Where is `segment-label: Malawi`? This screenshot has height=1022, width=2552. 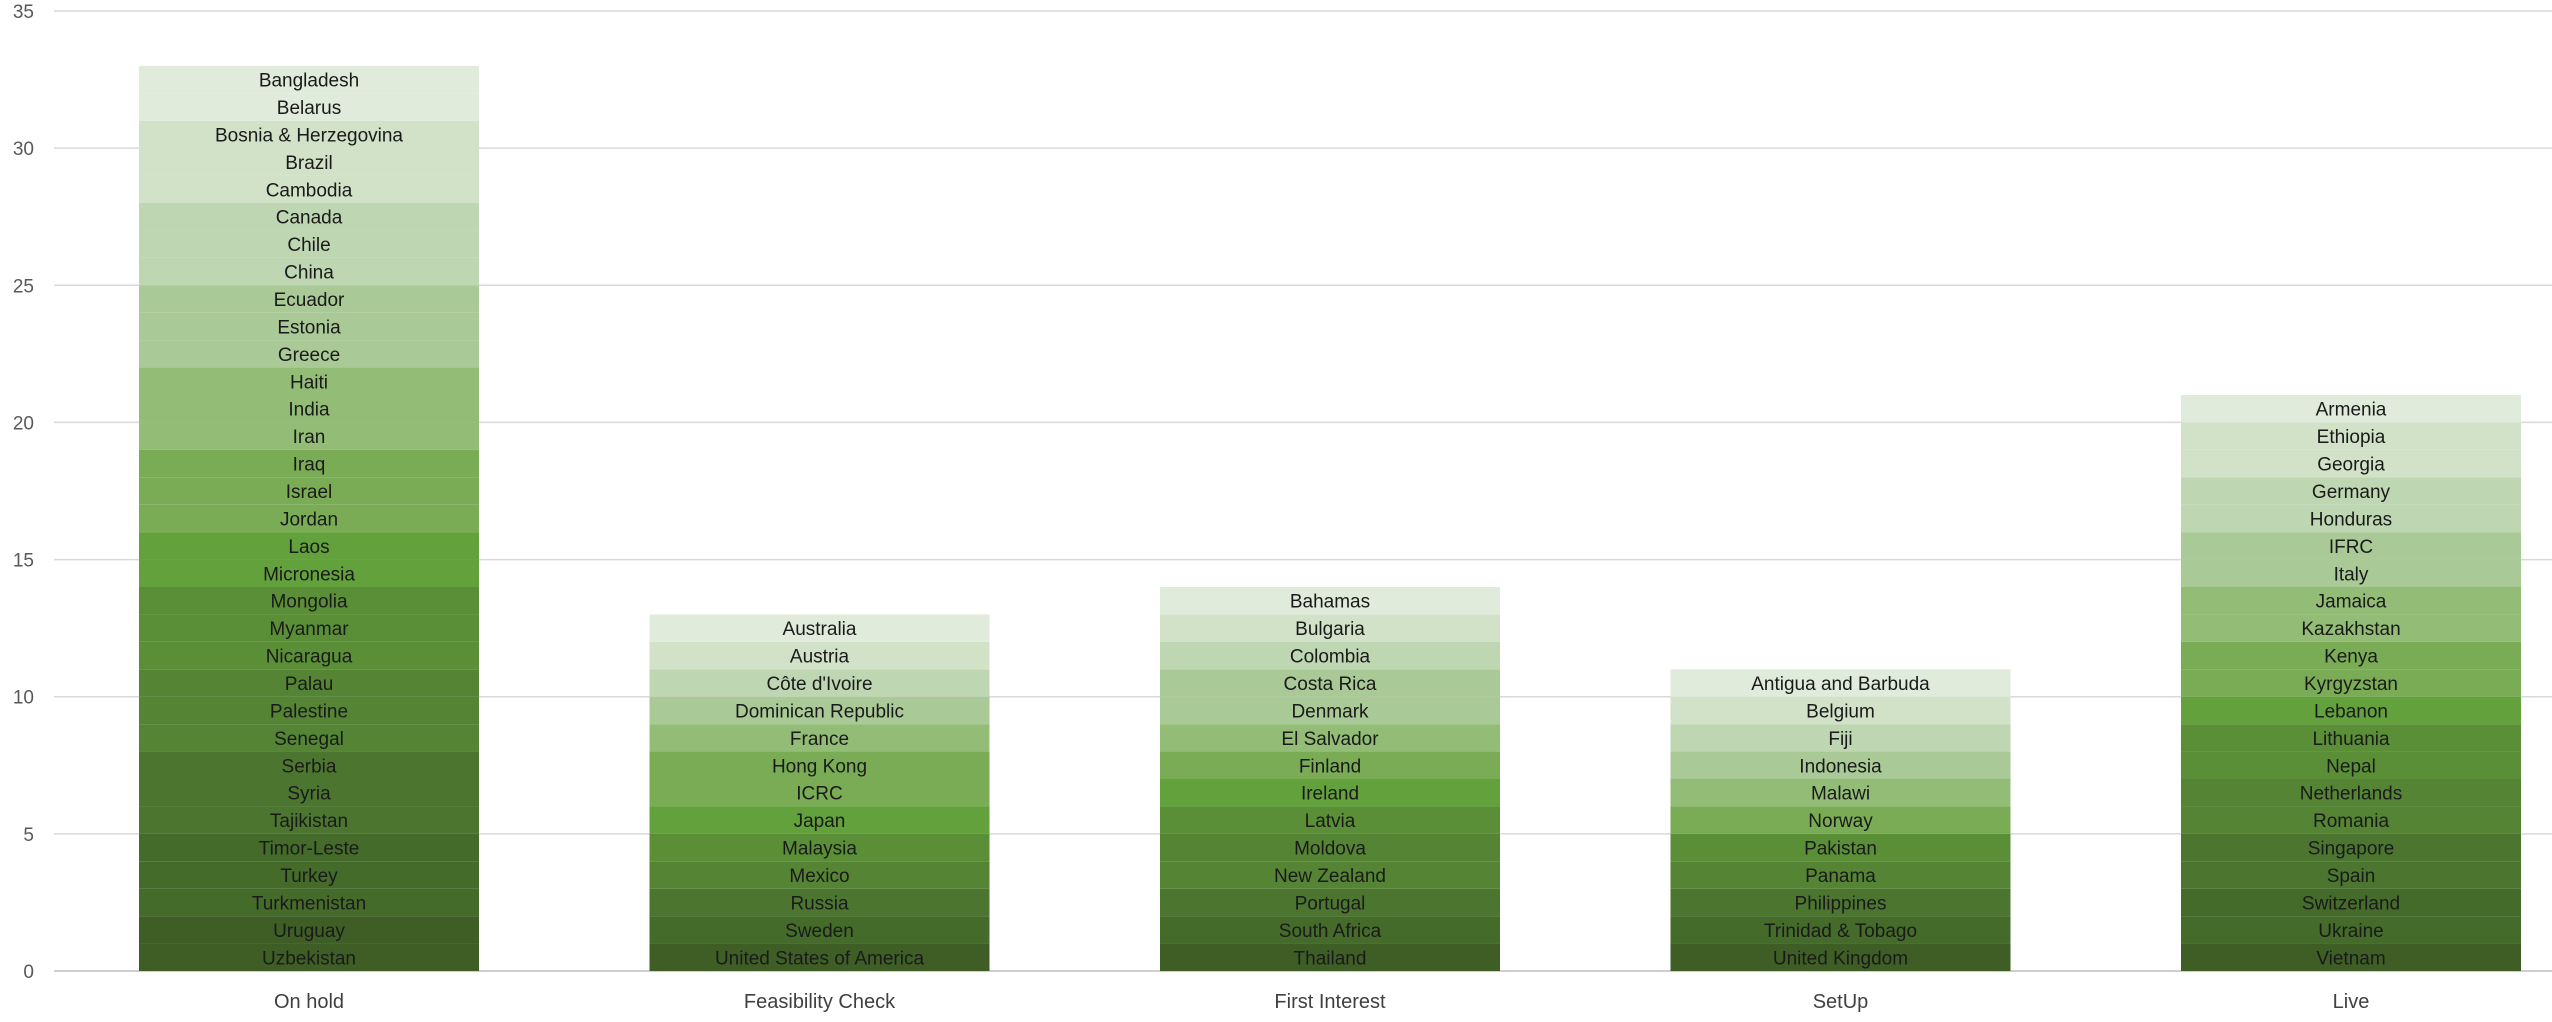
segment-label: Malawi is located at coordinates (1840, 794).